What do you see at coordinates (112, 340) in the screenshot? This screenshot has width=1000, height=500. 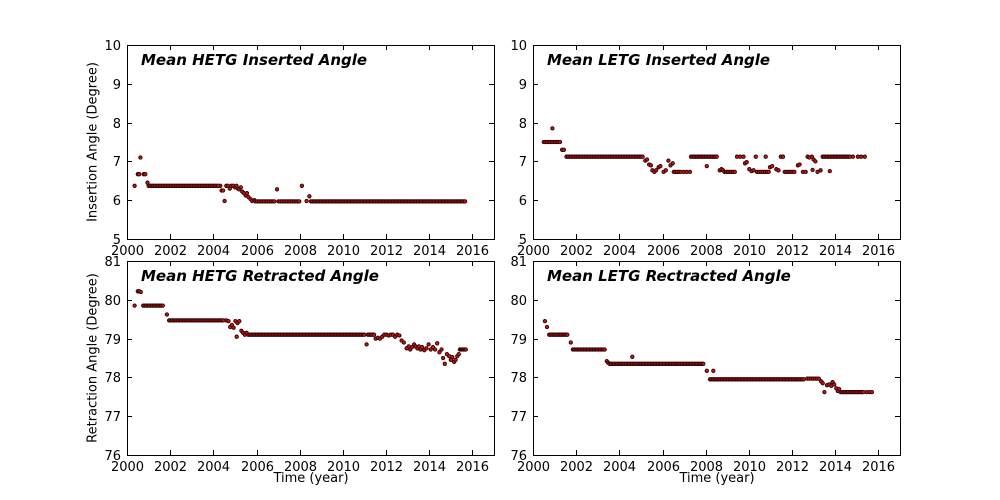 I see `y-tick-label: 79` at bounding box center [112, 340].